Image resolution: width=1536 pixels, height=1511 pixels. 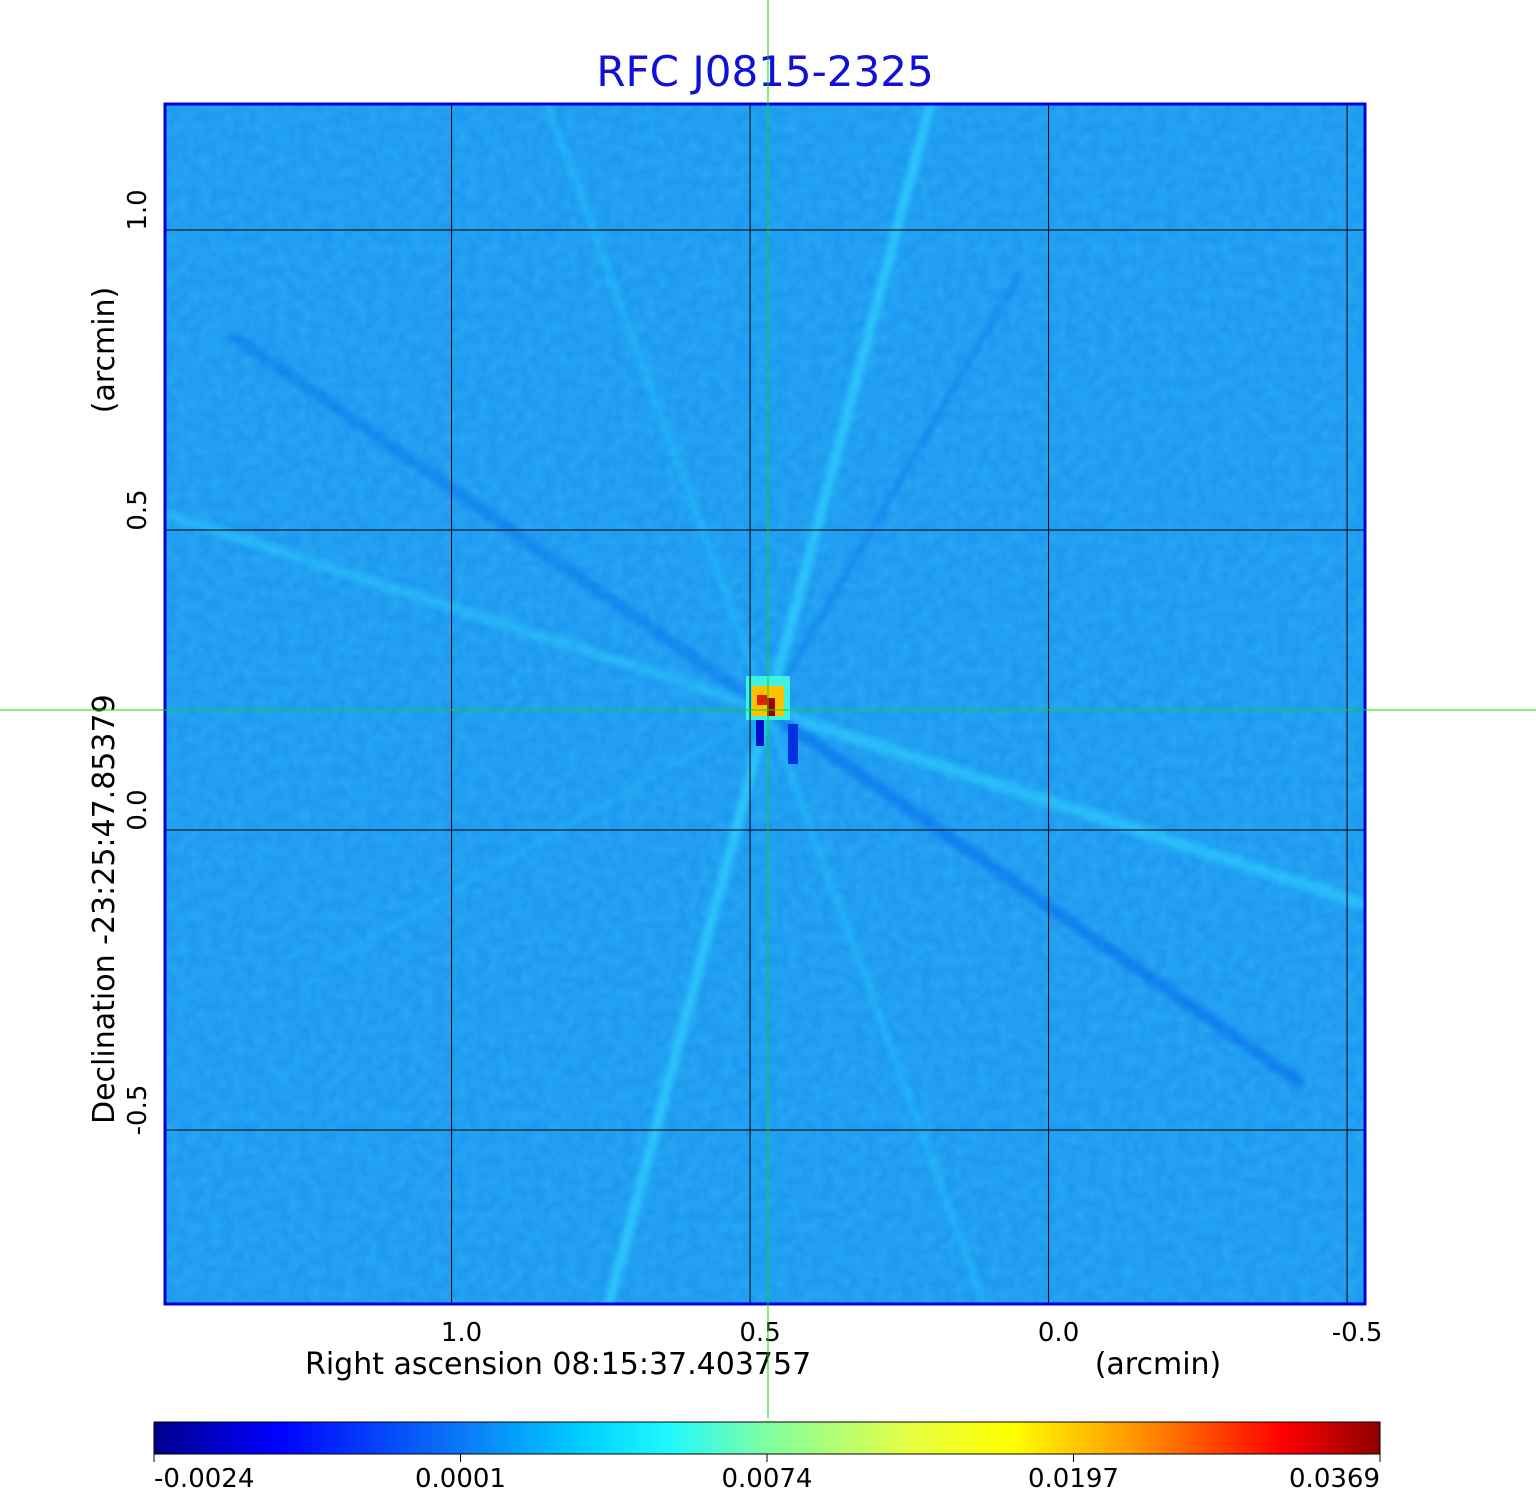 I want to click on x-axis-tick-labels: 1.0 0.5 0.0 -0.5, so click(x=912, y=1333).